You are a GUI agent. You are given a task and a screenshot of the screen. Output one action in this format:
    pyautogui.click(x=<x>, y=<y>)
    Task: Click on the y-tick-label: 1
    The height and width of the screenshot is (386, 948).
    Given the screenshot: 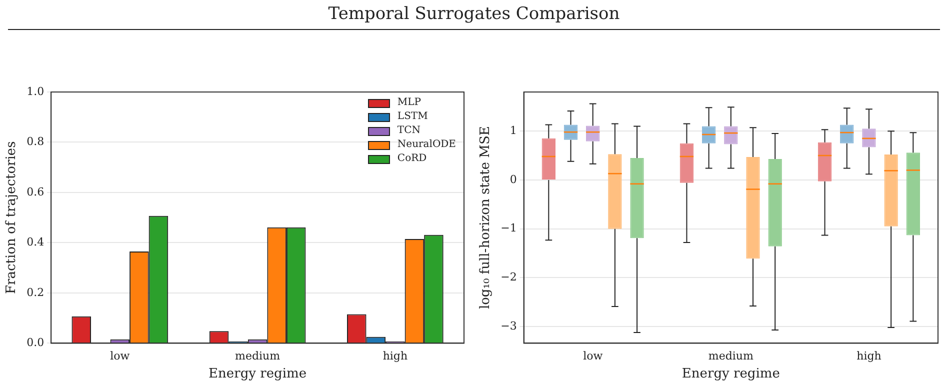 What is the action you would take?
    pyautogui.click(x=513, y=130)
    